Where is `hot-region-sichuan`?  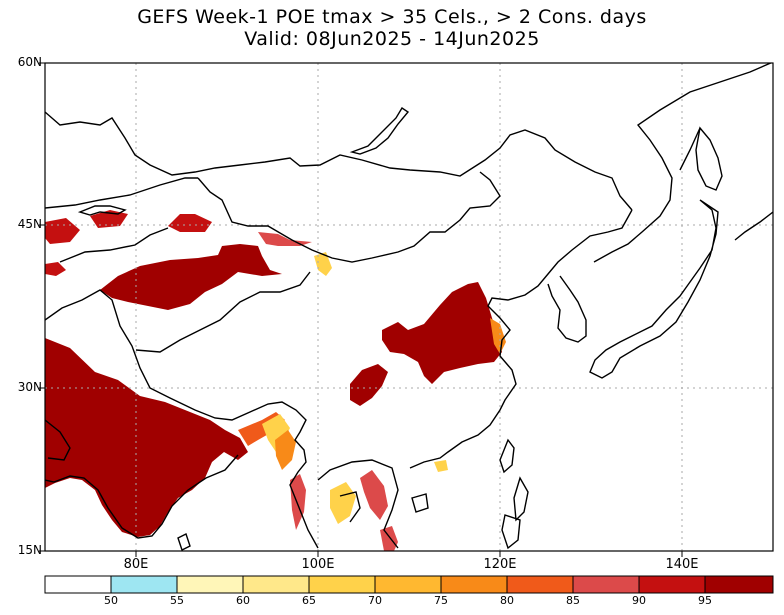
hot-region-sichuan is located at coordinates (369, 385).